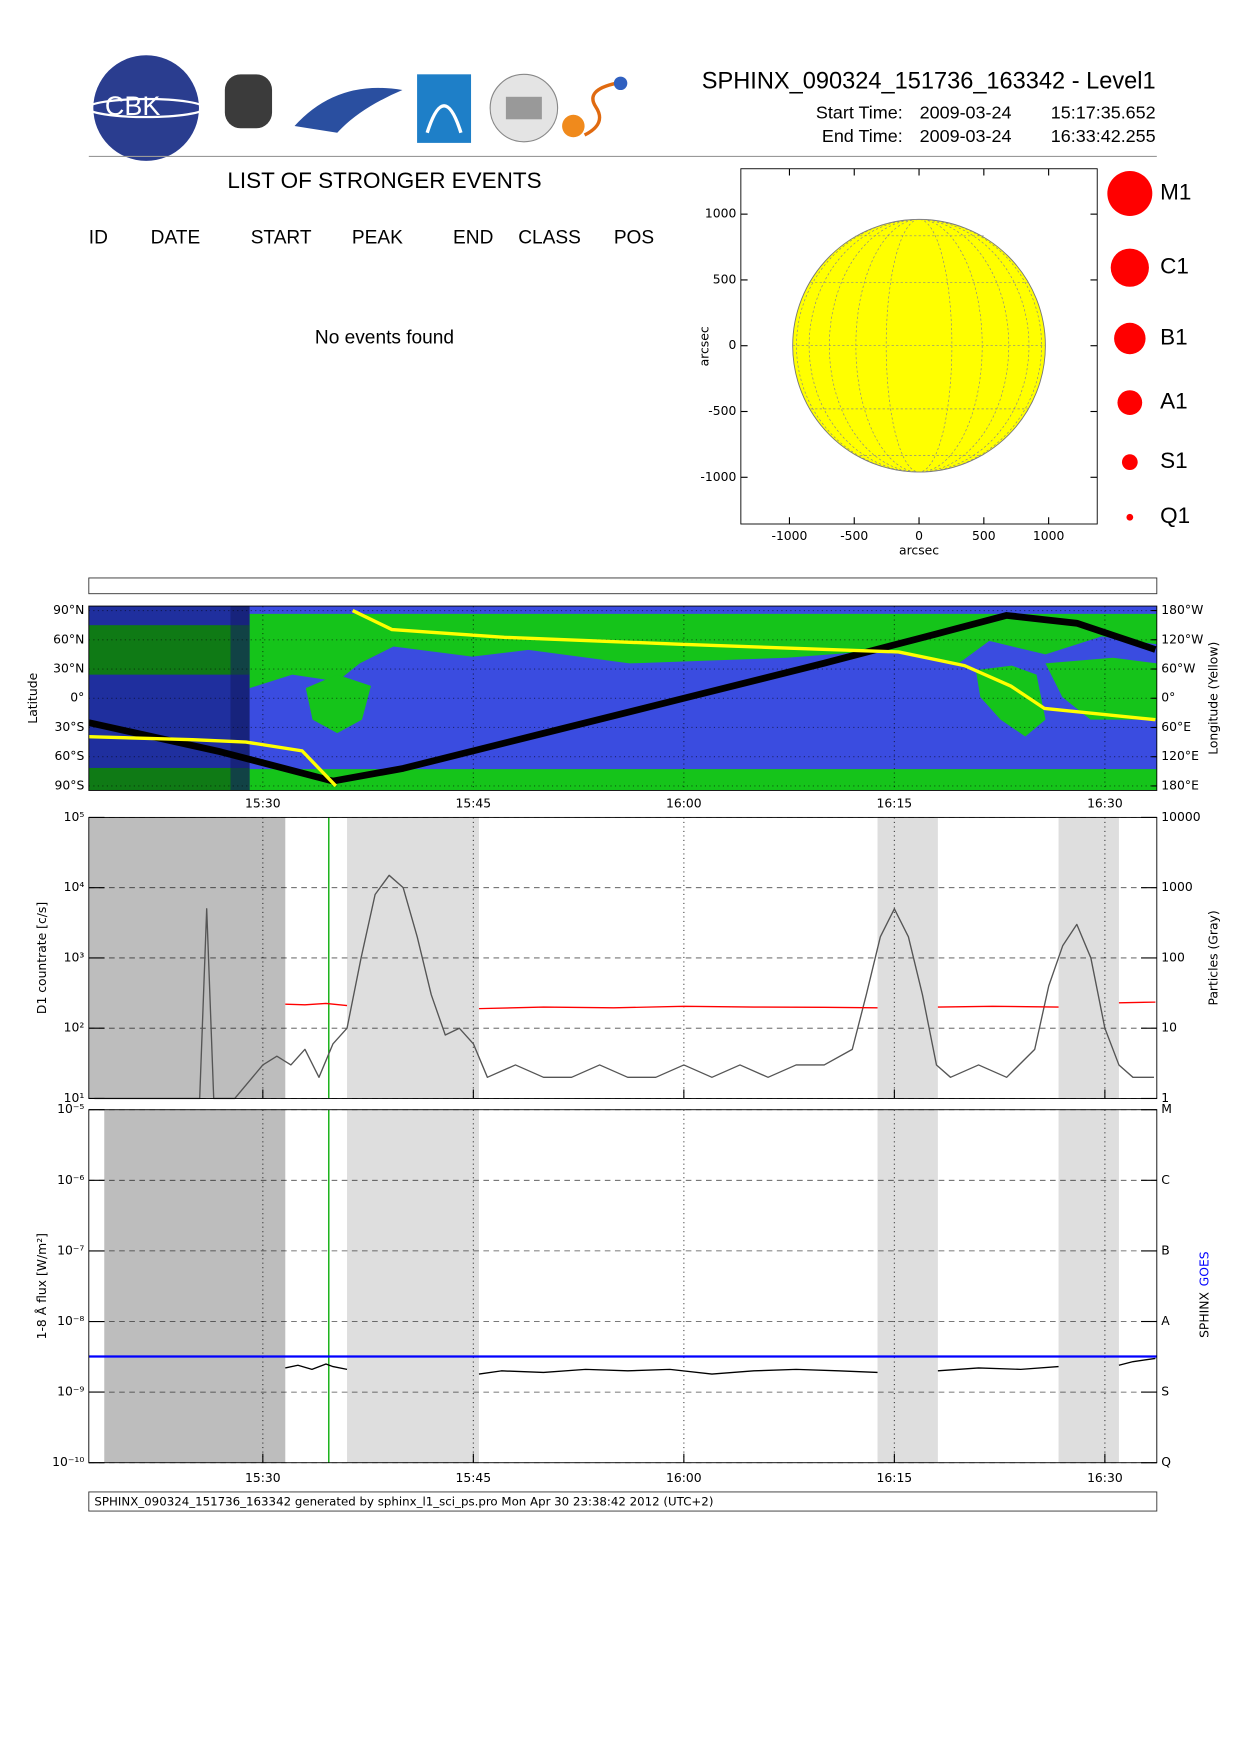 Image resolution: width=1240 pixels, height=1754 pixels. I want to click on y-tick-label: 10¹, so click(74, 1098).